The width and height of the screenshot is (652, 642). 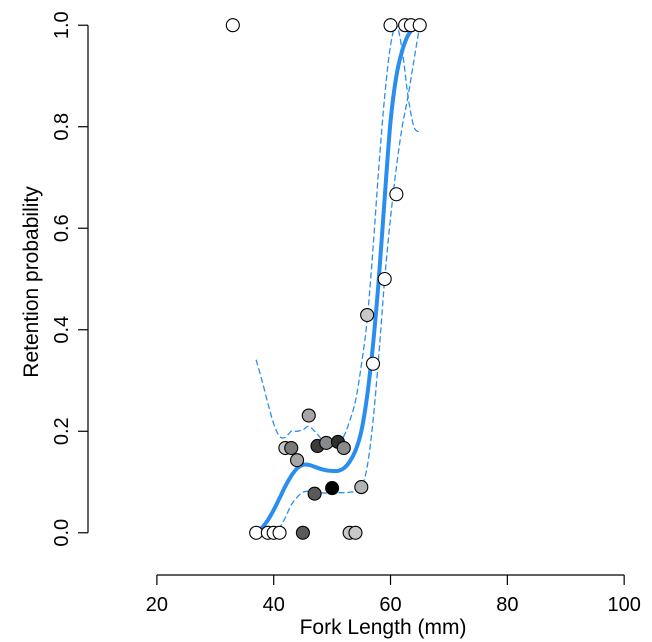 I want to click on x-axis-ticks: 20 40 60 80 100, so click(x=393, y=595).